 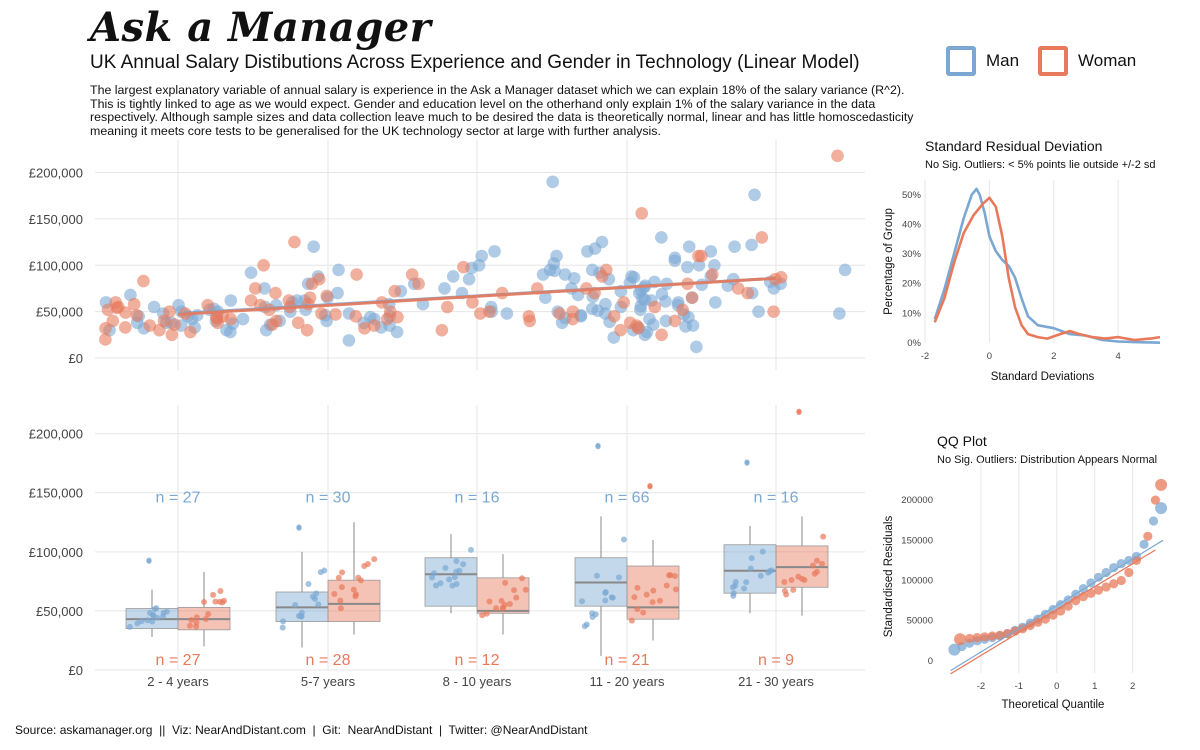 I want to click on x-tick-label: 4, so click(x=1118, y=356).